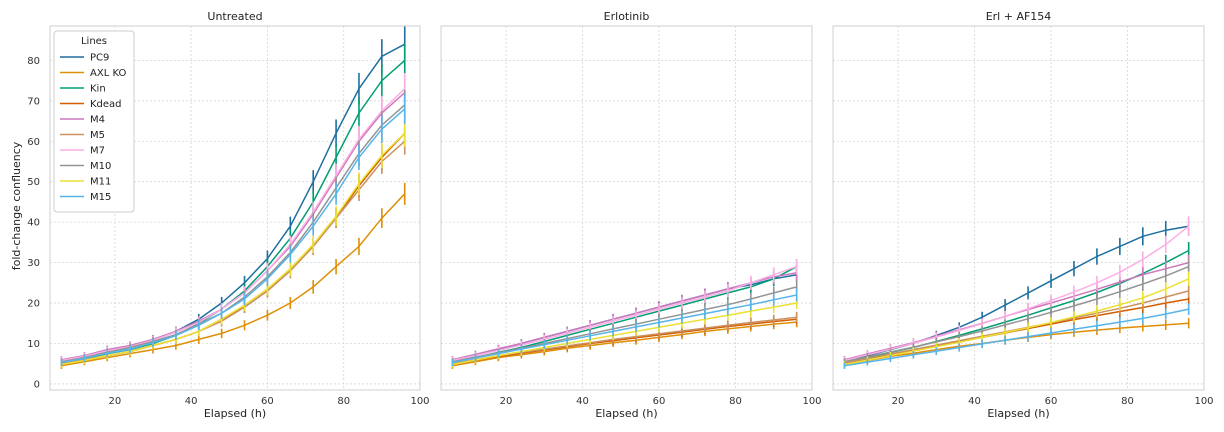 This screenshot has height=432, width=1224. Describe the element at coordinates (33, 101) in the screenshot. I see `y-tick-label: 70` at that location.